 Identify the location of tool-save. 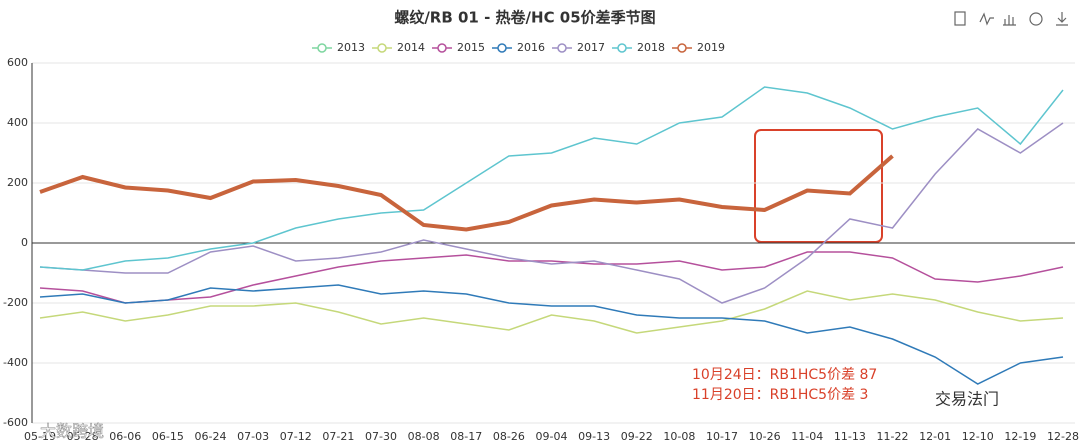
(1062, 19).